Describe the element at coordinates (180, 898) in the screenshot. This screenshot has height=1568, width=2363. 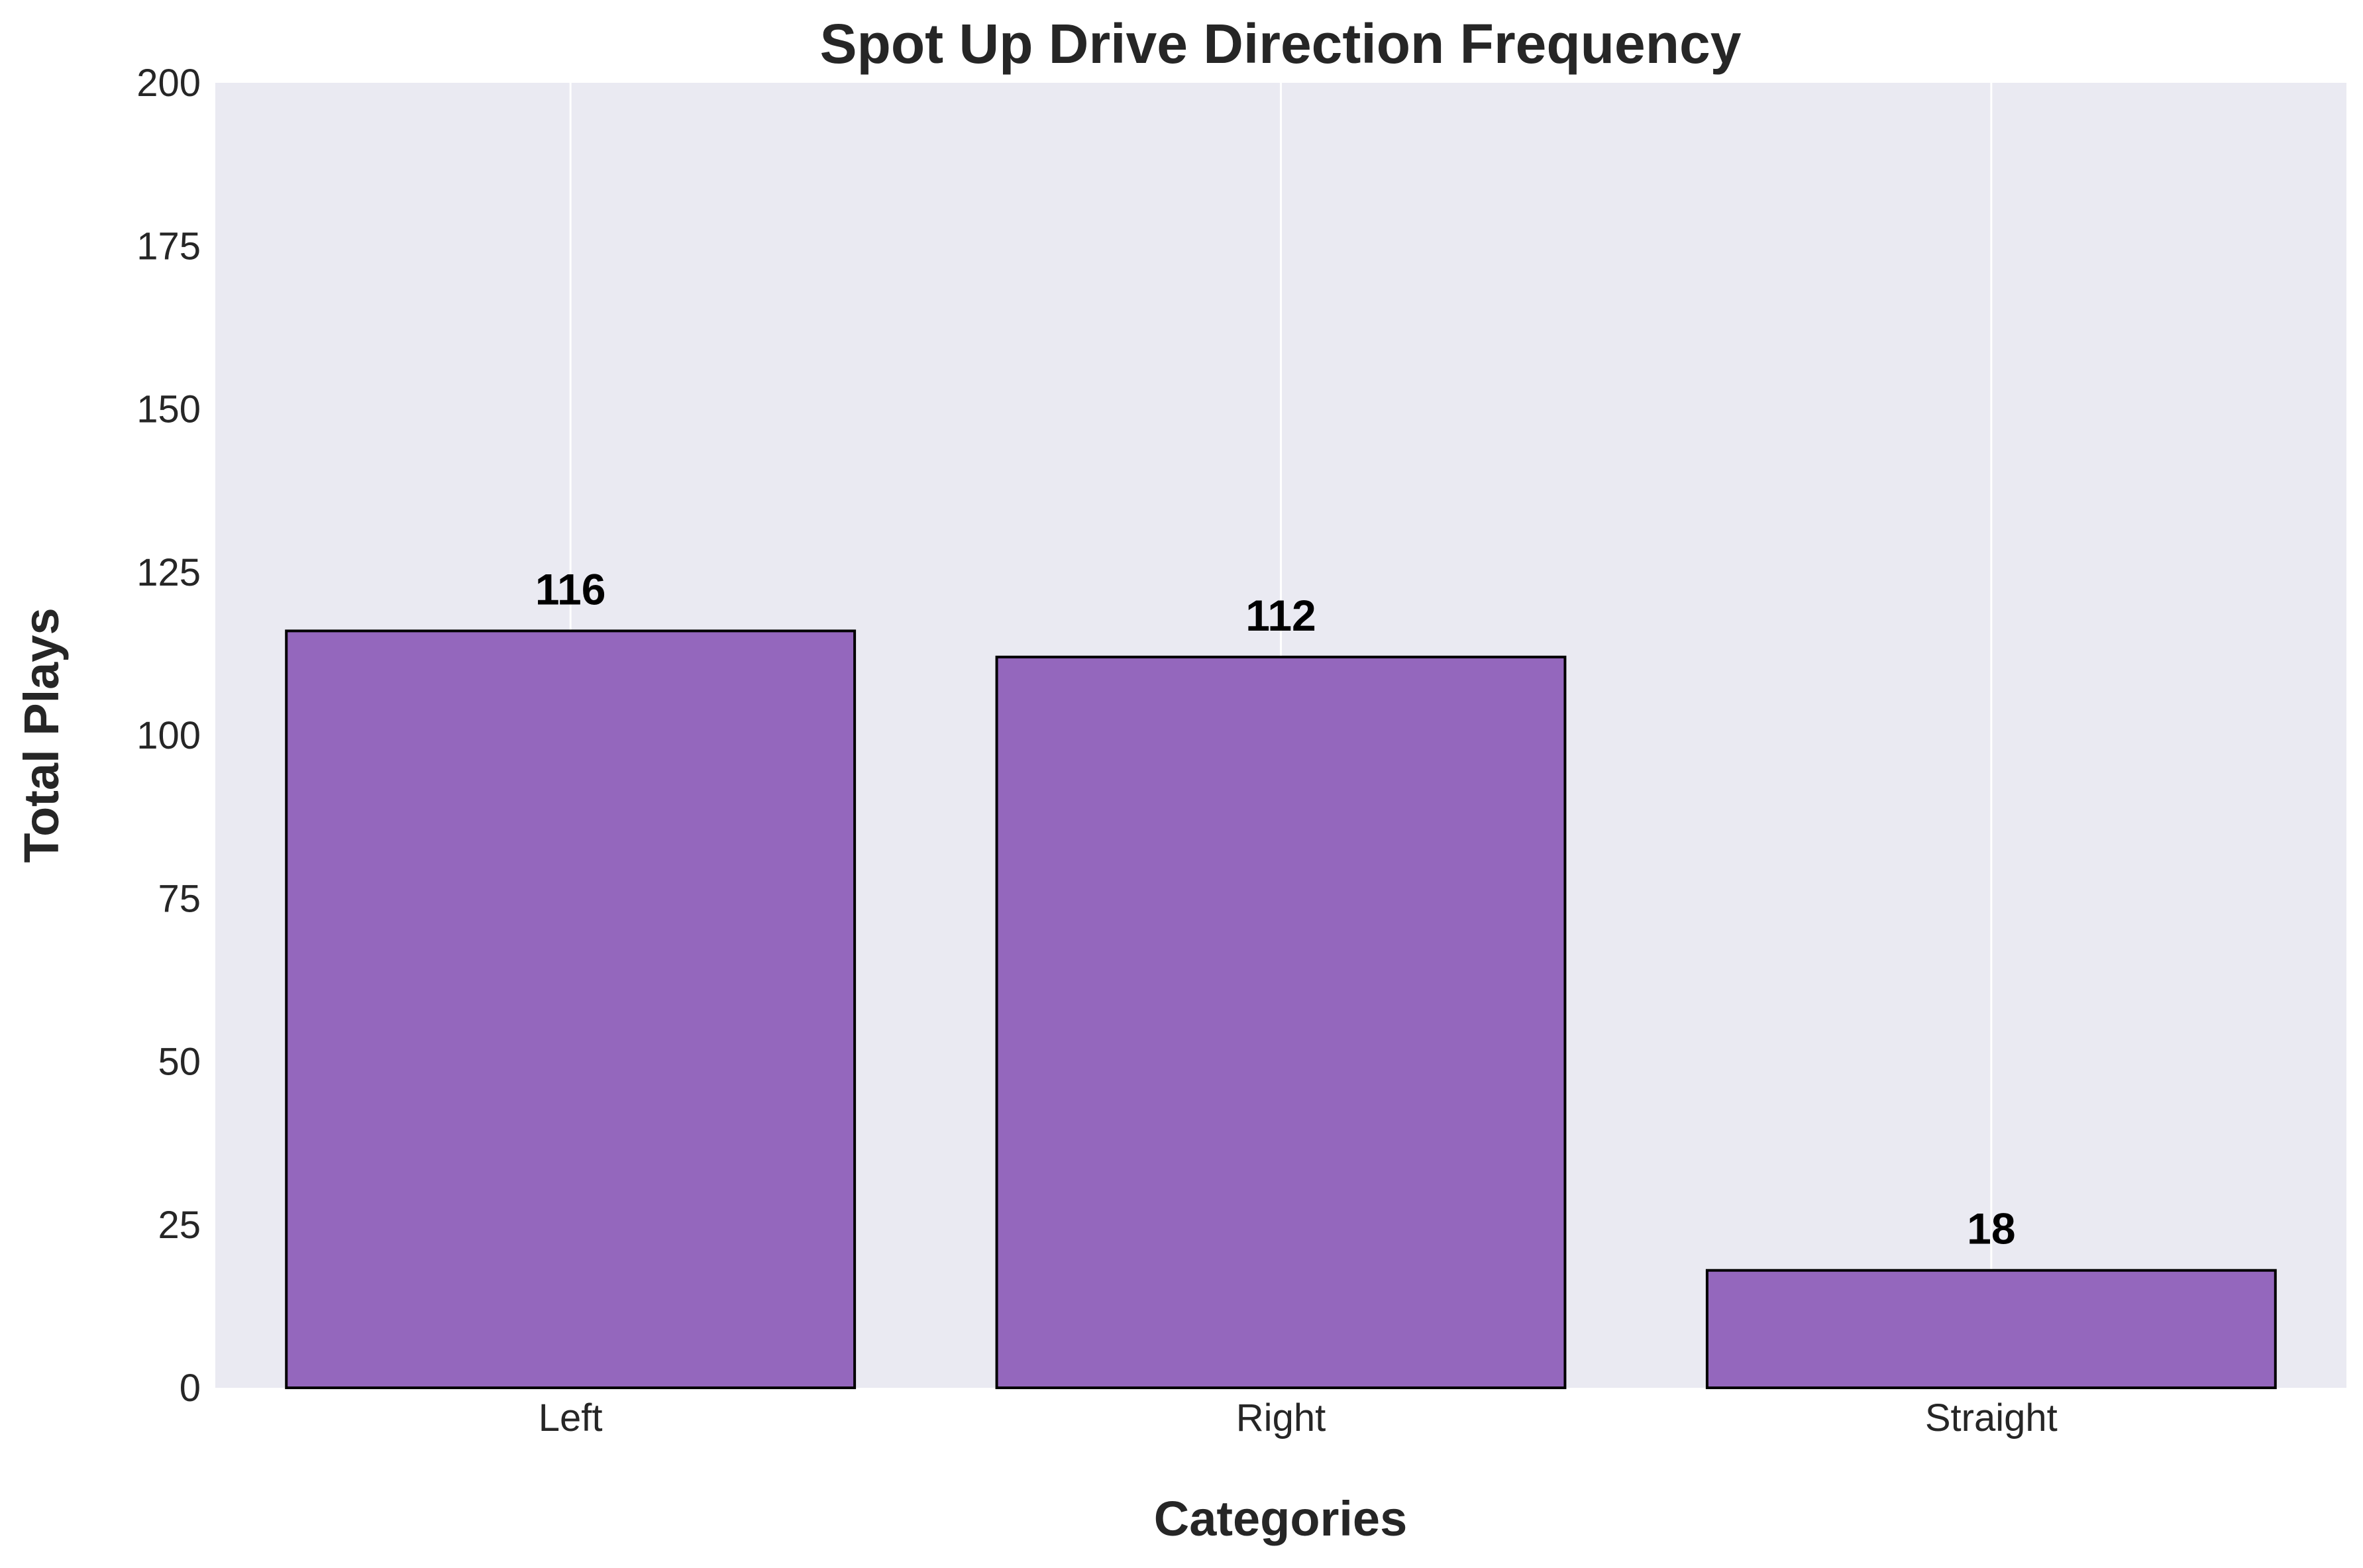
I see `y-tick-label: 75` at that location.